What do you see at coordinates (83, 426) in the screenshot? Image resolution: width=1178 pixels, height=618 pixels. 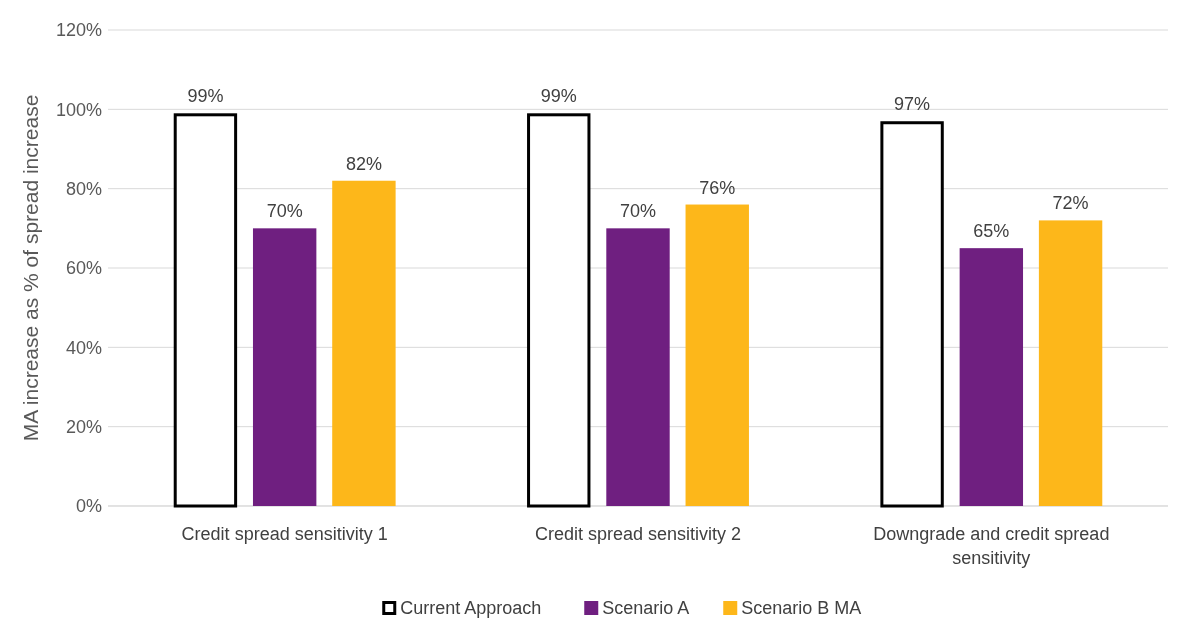 I see `y-tick-label: 20%` at bounding box center [83, 426].